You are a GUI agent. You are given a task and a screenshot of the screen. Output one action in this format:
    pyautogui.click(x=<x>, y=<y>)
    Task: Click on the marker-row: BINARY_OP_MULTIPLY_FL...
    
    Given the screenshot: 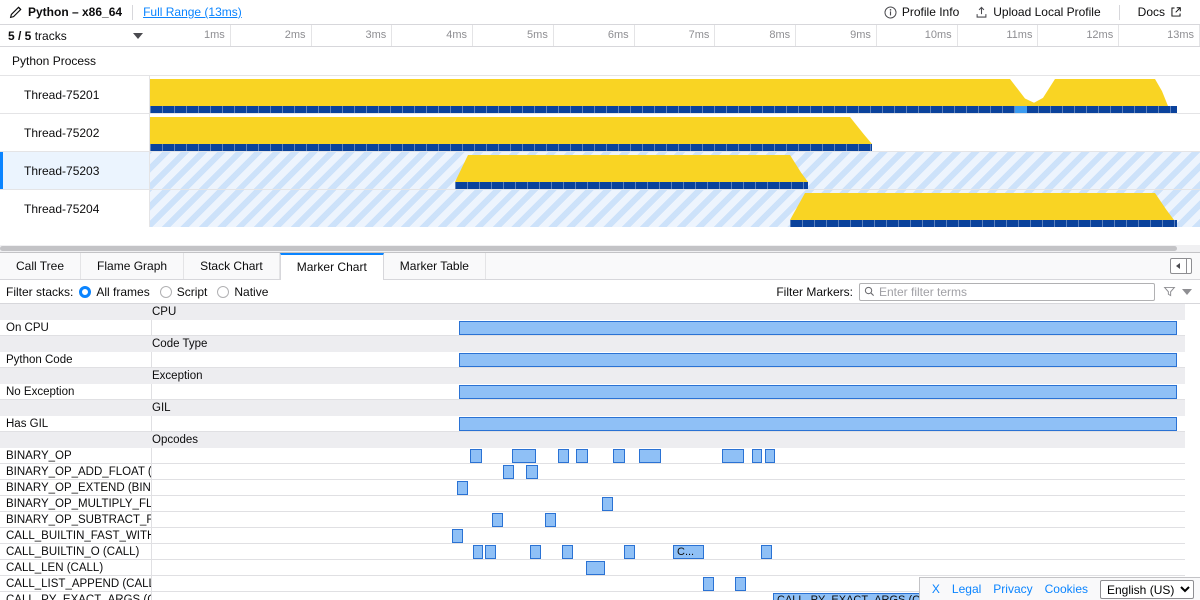 What is the action you would take?
    pyautogui.click(x=600, y=504)
    